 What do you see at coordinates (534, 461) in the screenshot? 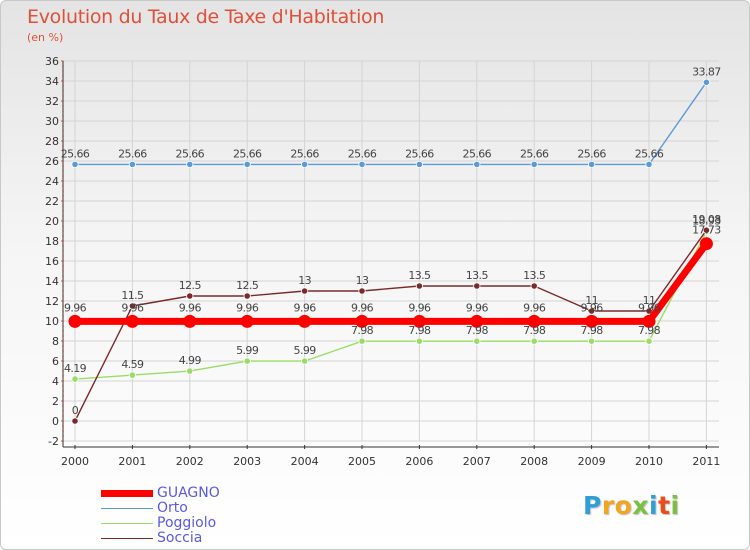
I see `x-tick-label: 2008` at bounding box center [534, 461].